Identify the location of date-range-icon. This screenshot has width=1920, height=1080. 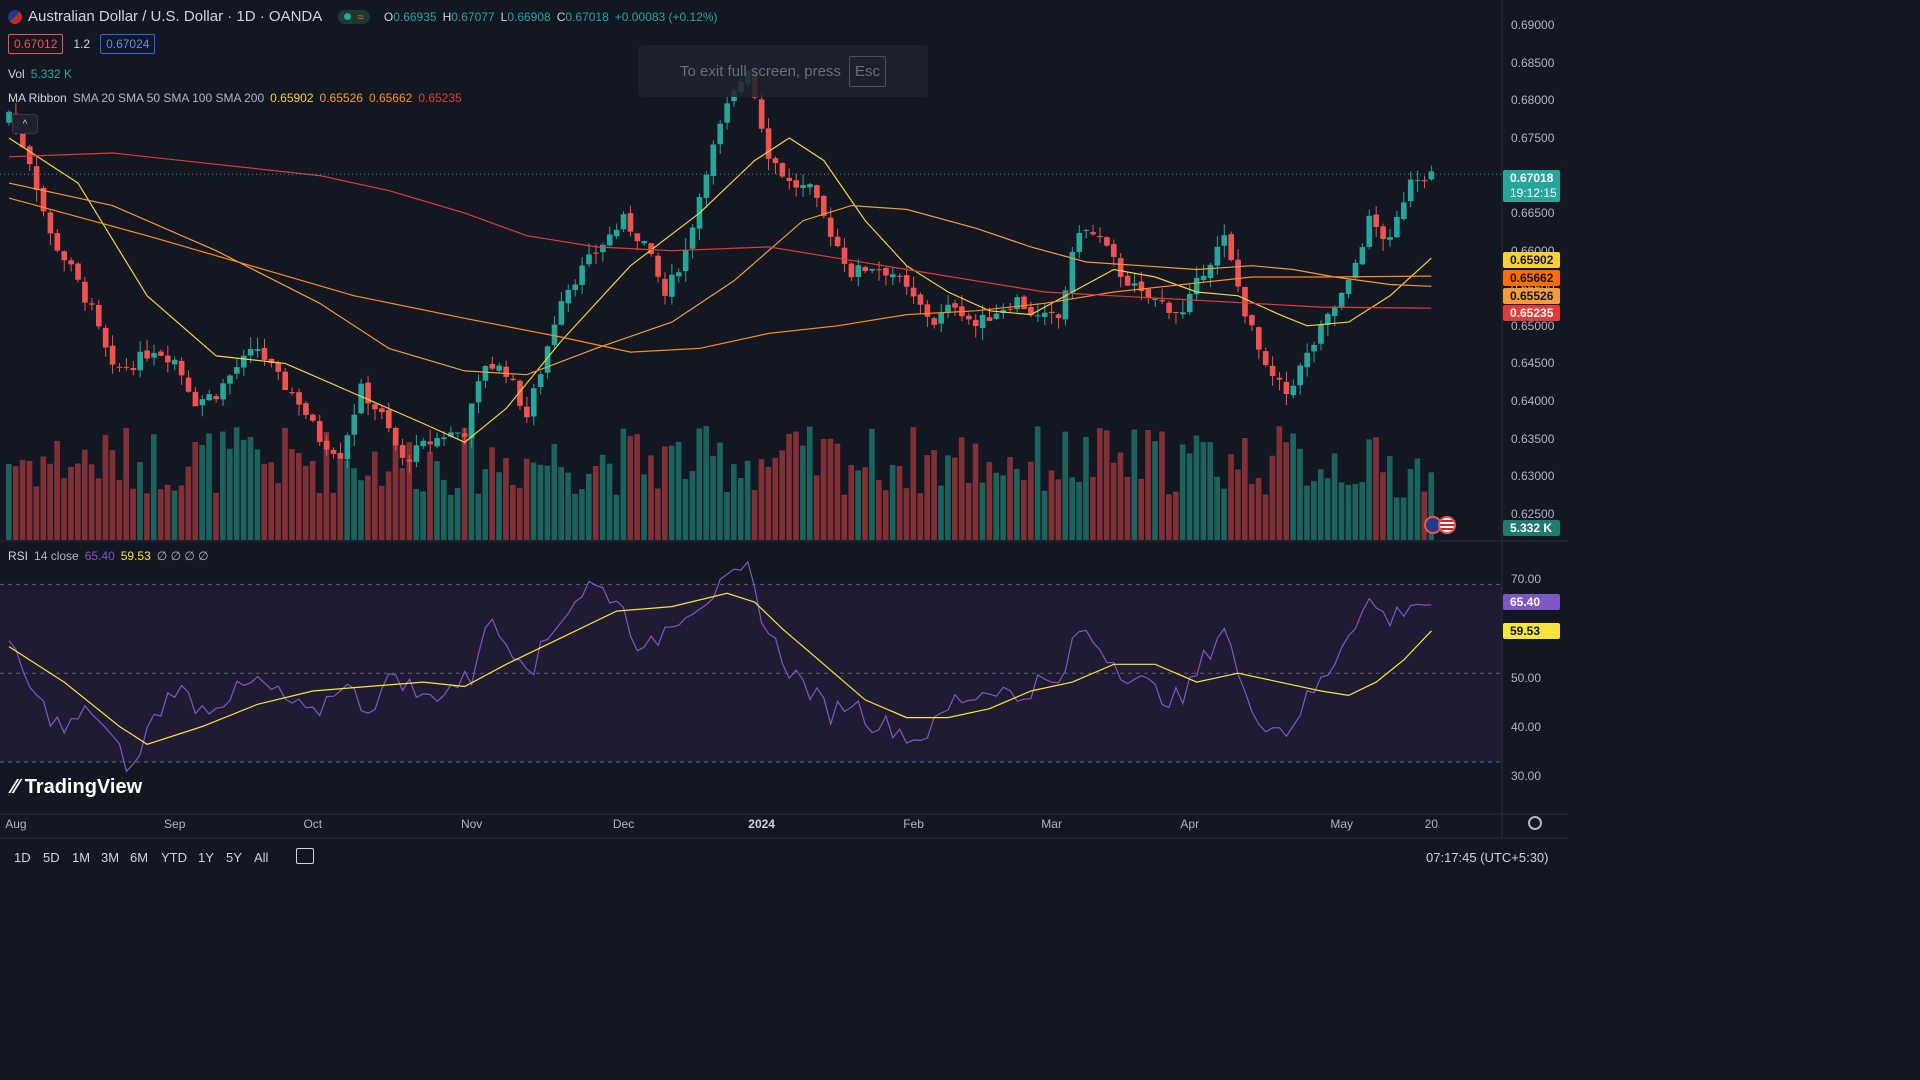
(305, 856).